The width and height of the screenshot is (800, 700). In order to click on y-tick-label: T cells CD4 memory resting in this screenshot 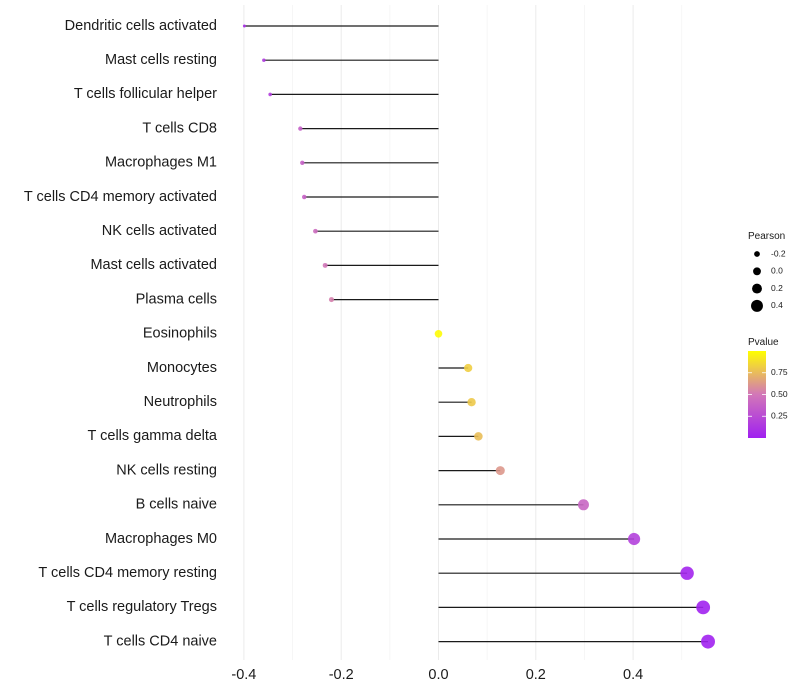, I will do `click(127, 573)`.